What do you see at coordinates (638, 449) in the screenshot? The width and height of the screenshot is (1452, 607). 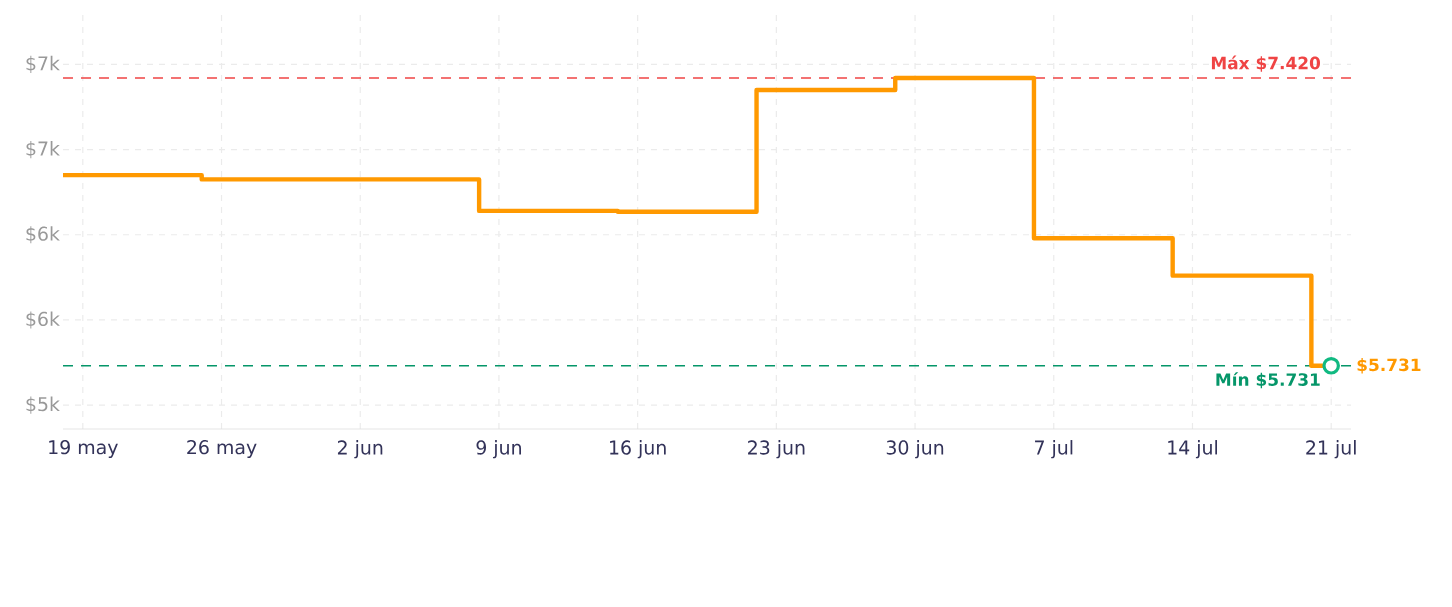 I see `x-tick-label: 16 jun` at bounding box center [638, 449].